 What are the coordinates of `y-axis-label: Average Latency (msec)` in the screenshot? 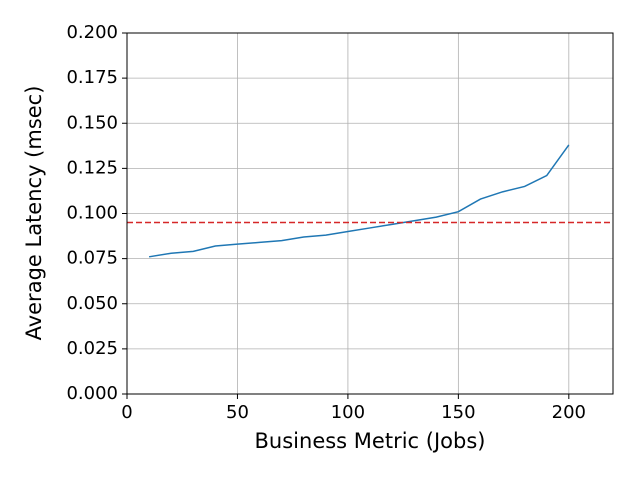 It's located at (34, 213).